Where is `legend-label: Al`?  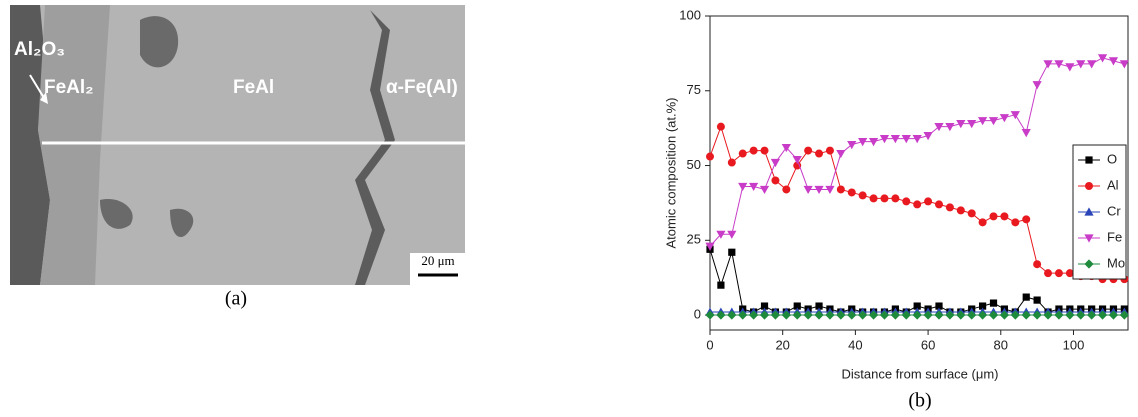
legend-label: Al is located at coordinates (1113, 184).